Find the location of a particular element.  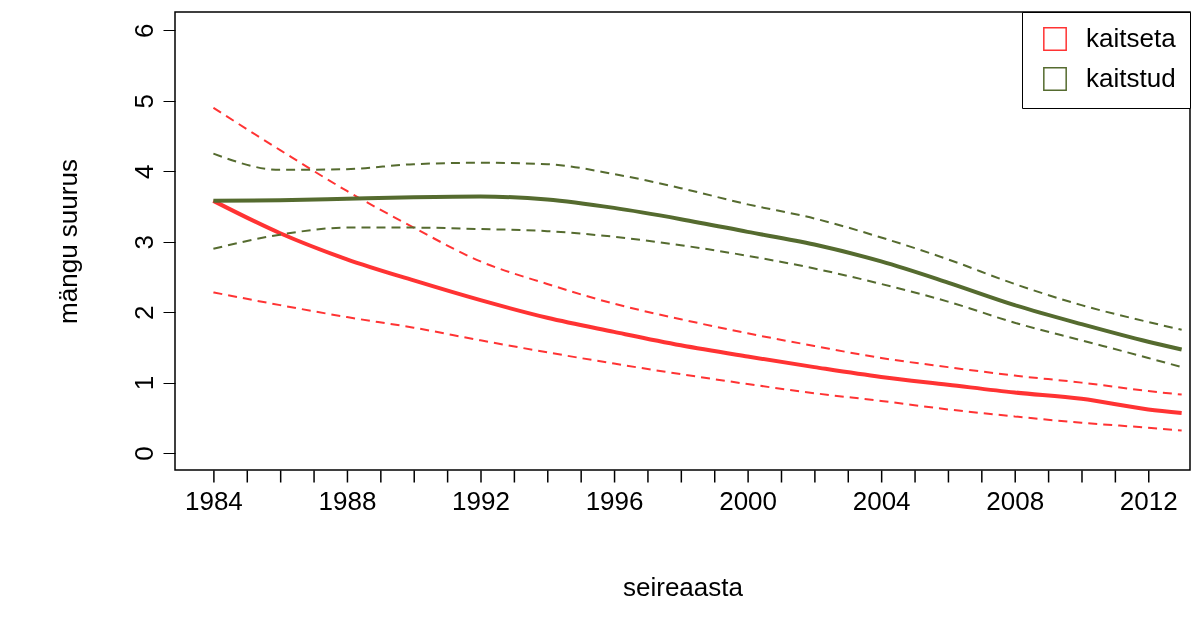

y-tick-label: 3 is located at coordinates (143, 242).